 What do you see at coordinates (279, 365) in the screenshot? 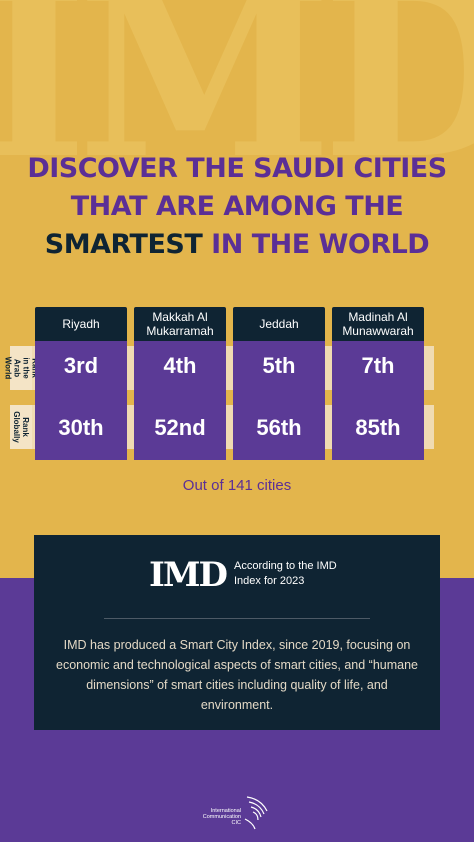
I see `arab-rank-value: 5th` at bounding box center [279, 365].